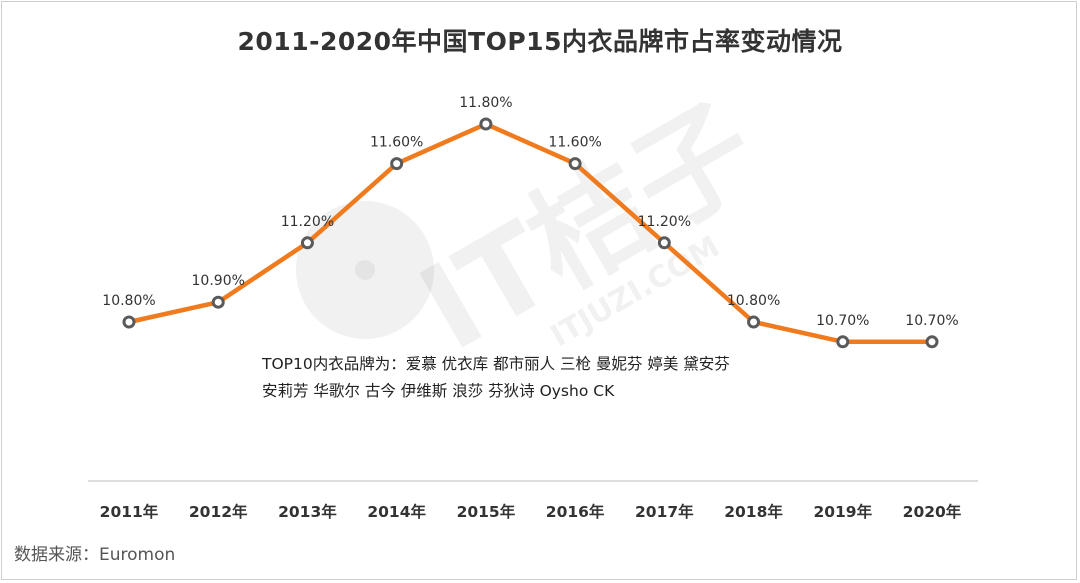 The width and height of the screenshot is (1080, 583). I want to click on x-tick-label: 2012年, so click(218, 511).